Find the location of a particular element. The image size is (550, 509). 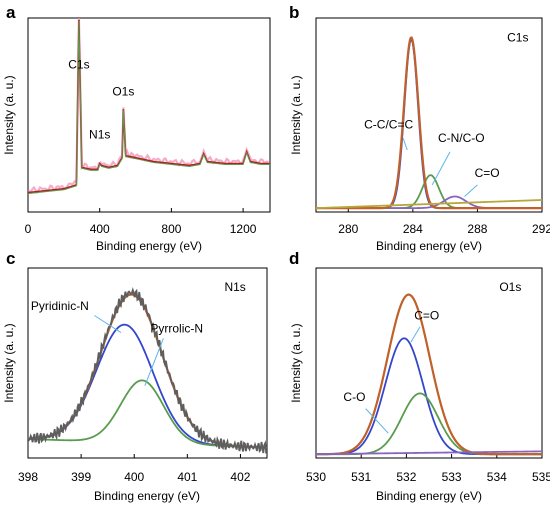

x-tick-label: 284 is located at coordinates (413, 229).